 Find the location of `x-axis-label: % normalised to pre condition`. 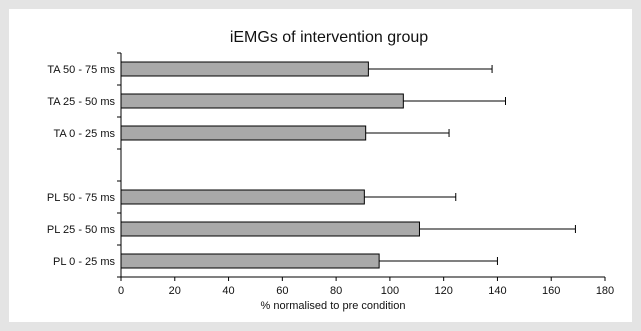

x-axis-label: % normalised to pre condition is located at coordinates (333, 306).